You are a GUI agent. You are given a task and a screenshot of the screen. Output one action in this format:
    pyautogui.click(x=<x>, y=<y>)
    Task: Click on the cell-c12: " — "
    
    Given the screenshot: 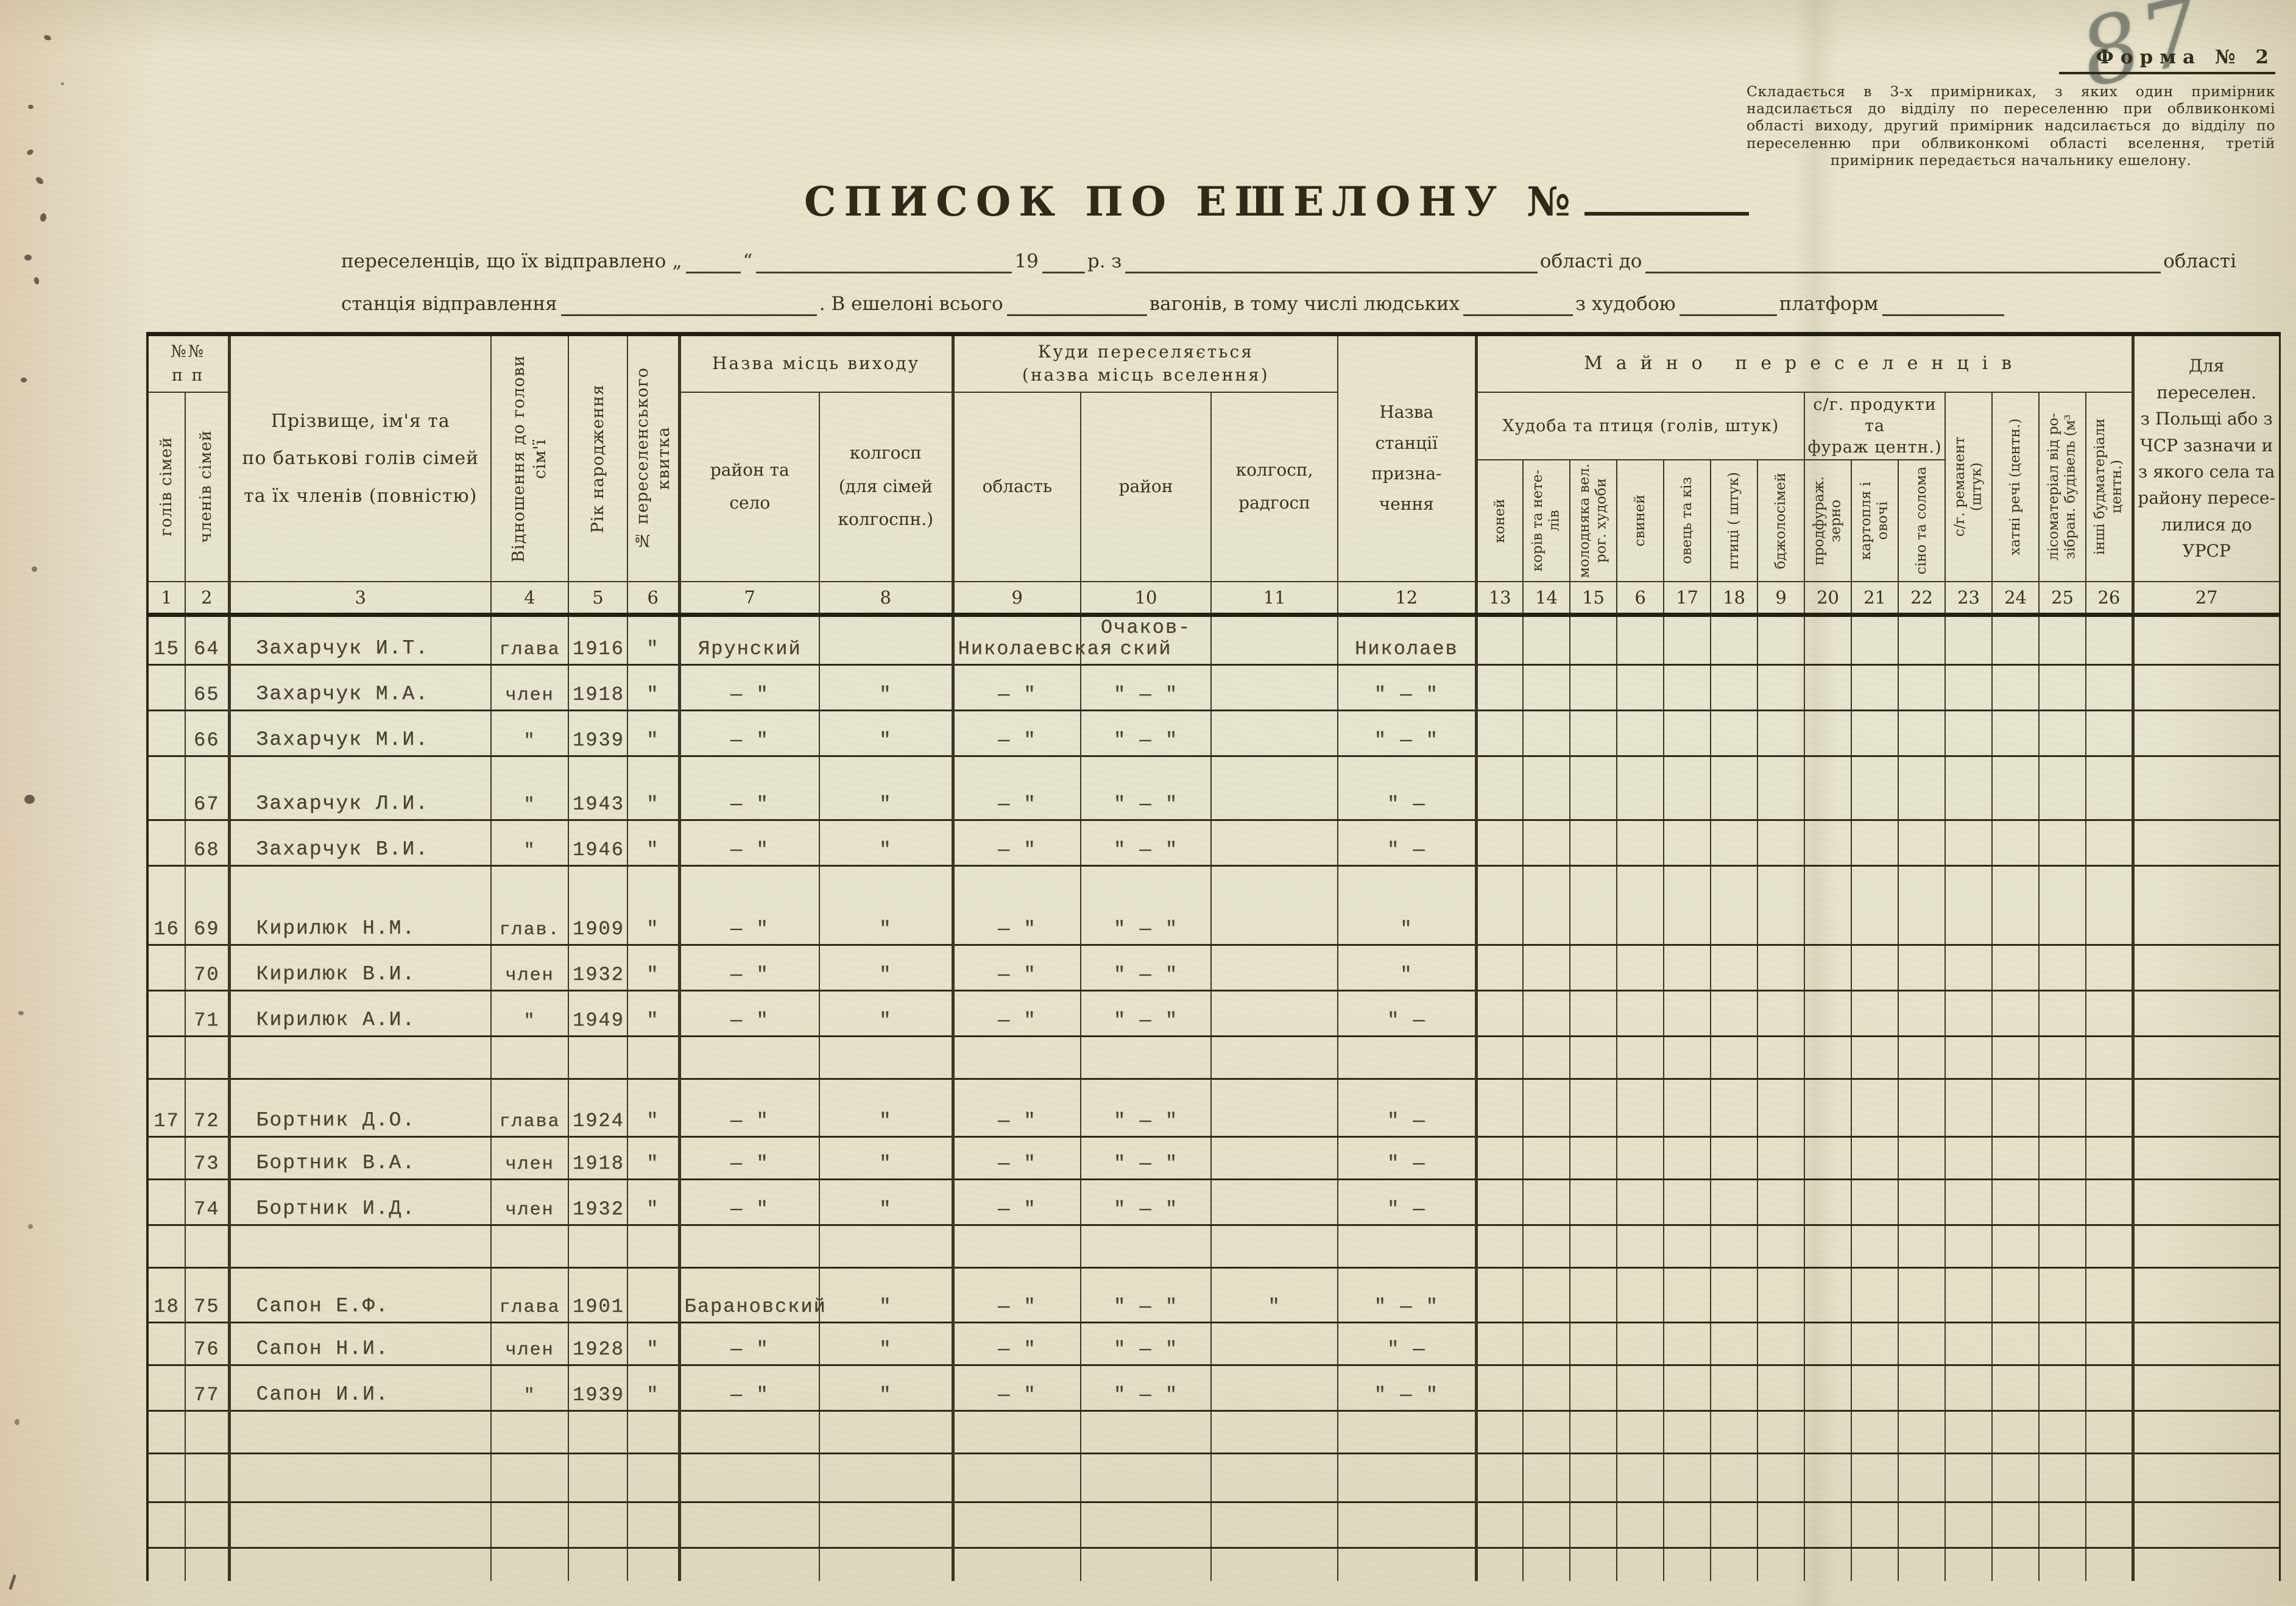 What is the action you would take?
    pyautogui.click(x=1407, y=1295)
    